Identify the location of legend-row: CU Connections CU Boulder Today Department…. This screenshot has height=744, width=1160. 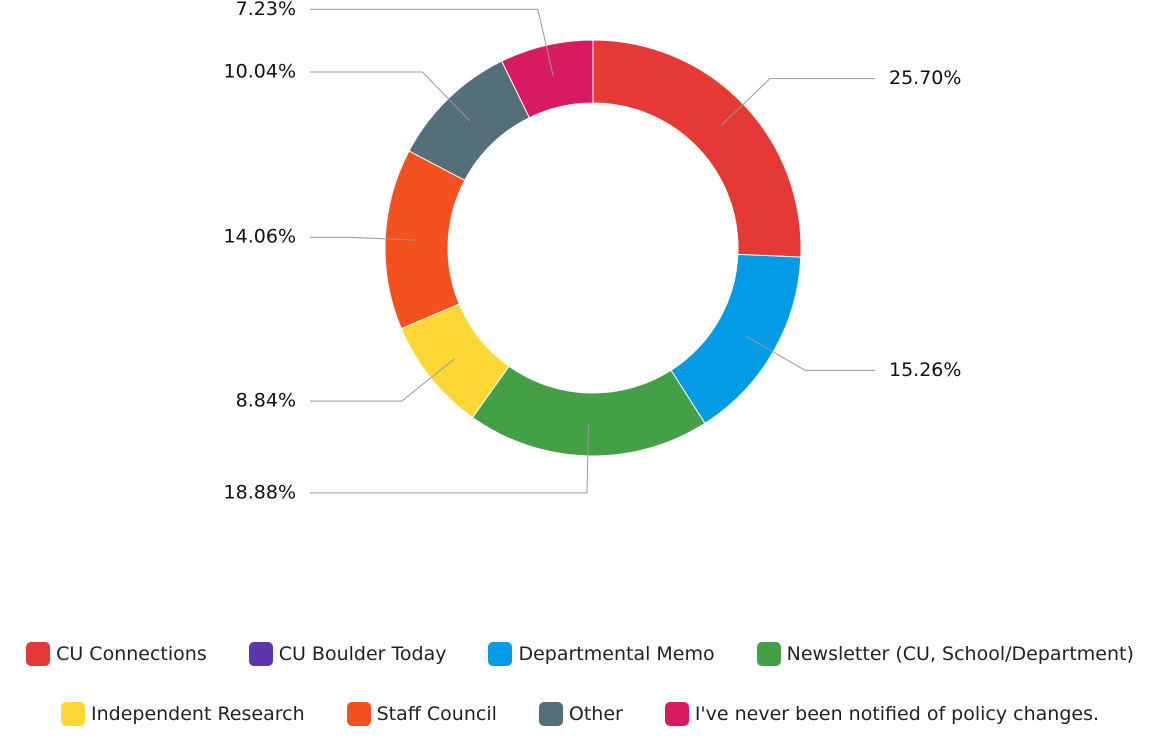
(580, 654).